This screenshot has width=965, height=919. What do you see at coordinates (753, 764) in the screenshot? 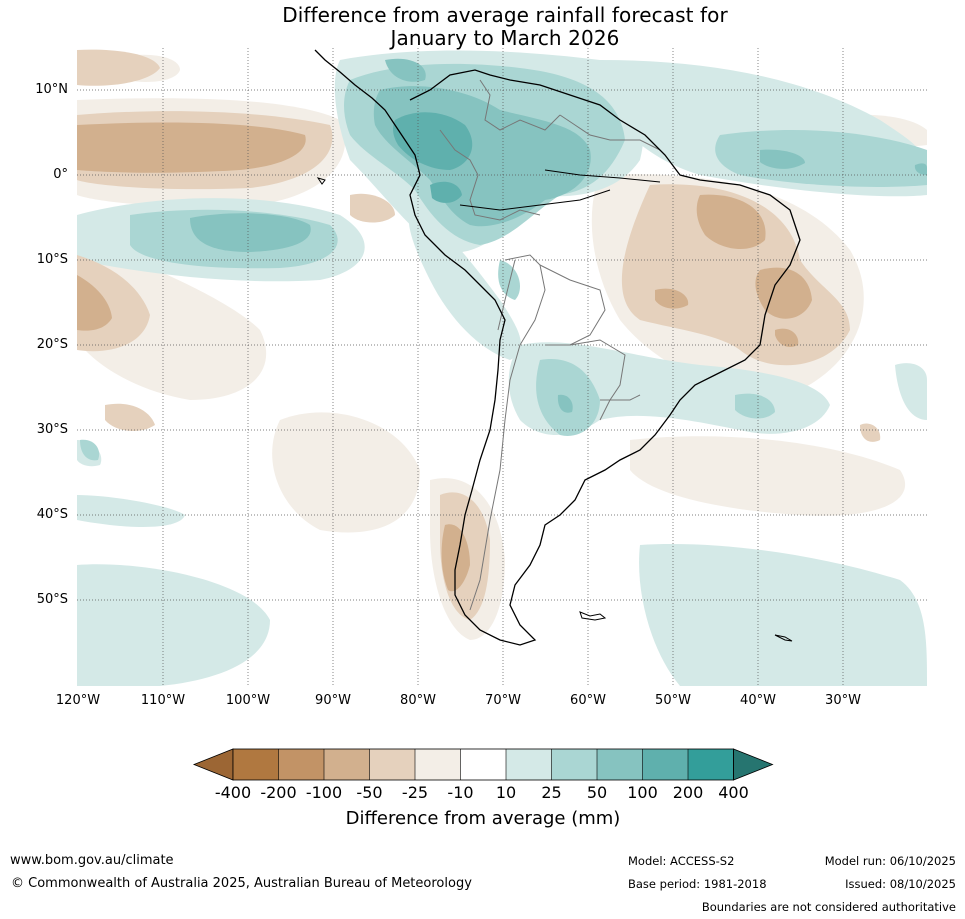
I see `colorbar-arrow-high` at bounding box center [753, 764].